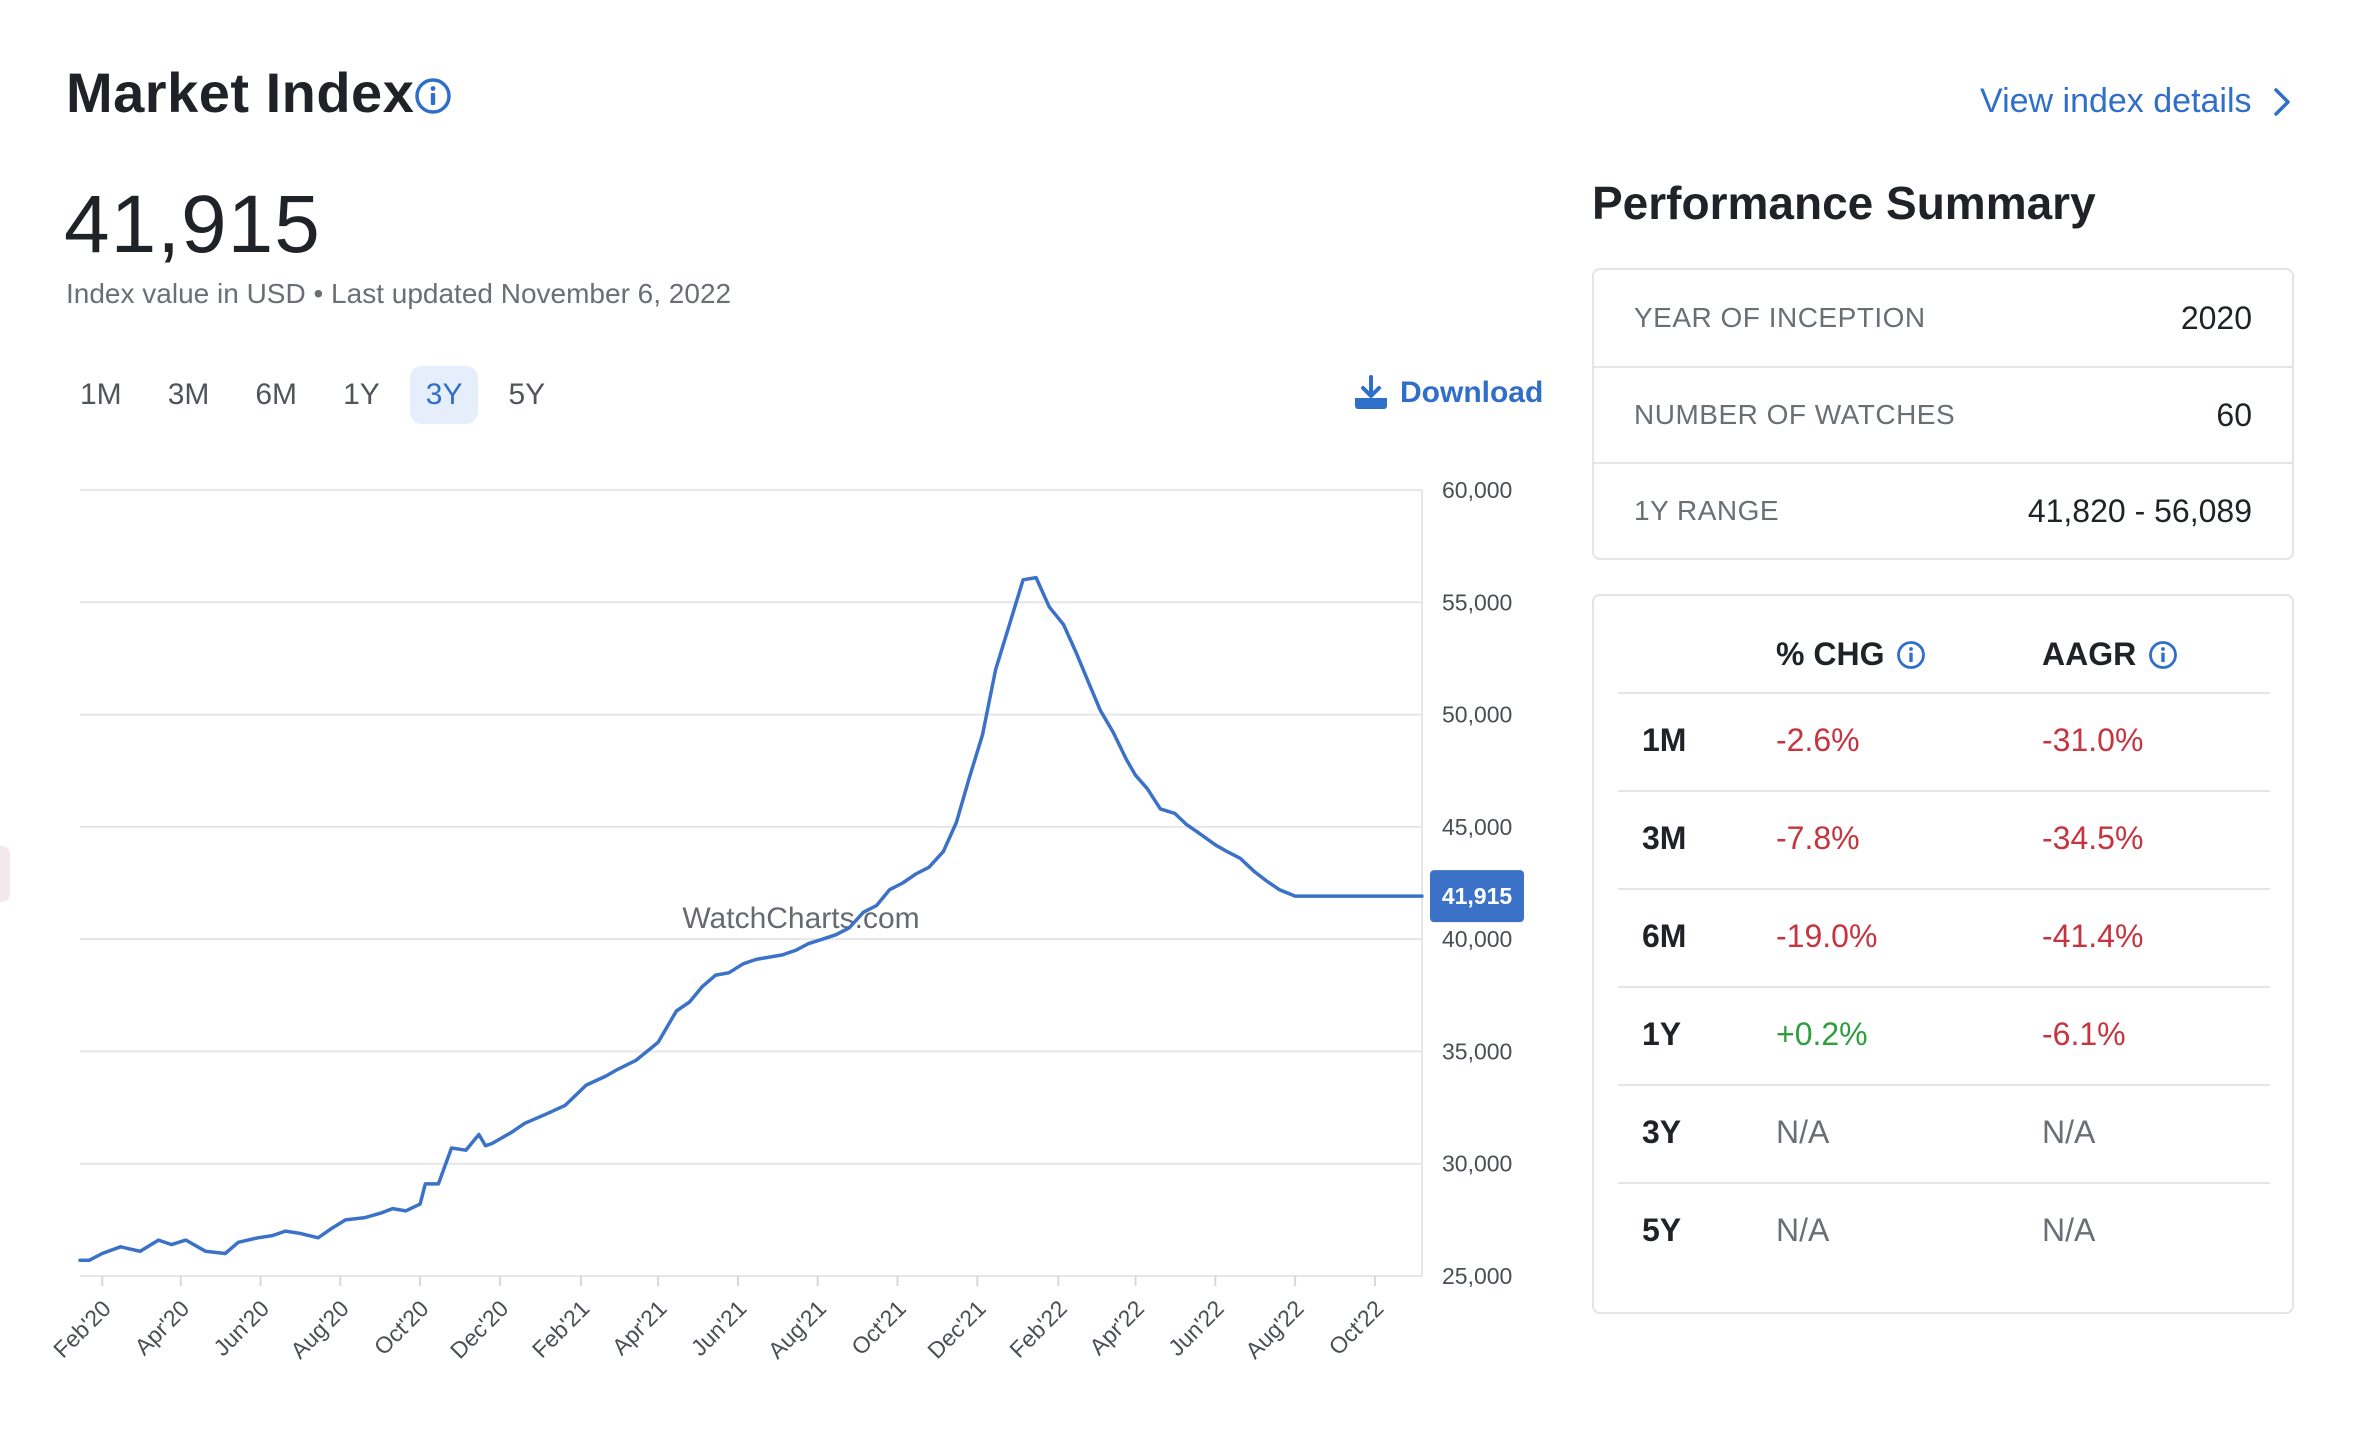  What do you see at coordinates (1477, 715) in the screenshot?
I see `y-tick-label: 50,000` at bounding box center [1477, 715].